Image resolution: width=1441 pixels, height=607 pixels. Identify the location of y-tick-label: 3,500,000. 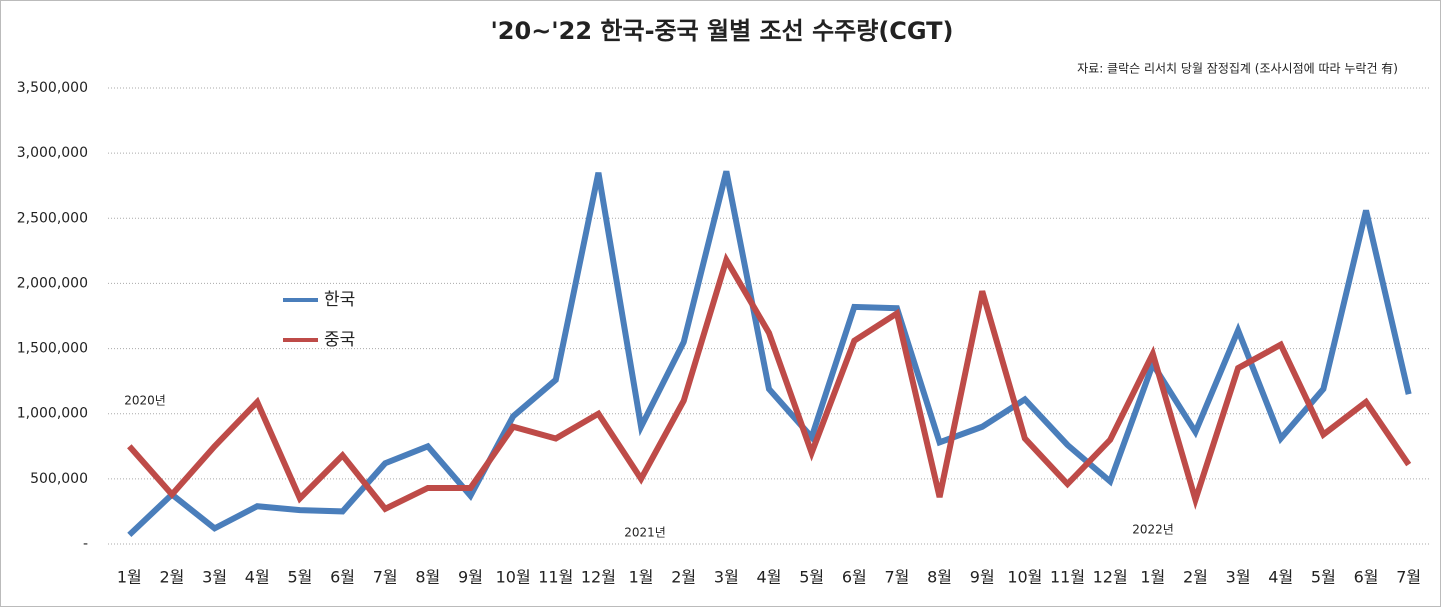
(52, 88).